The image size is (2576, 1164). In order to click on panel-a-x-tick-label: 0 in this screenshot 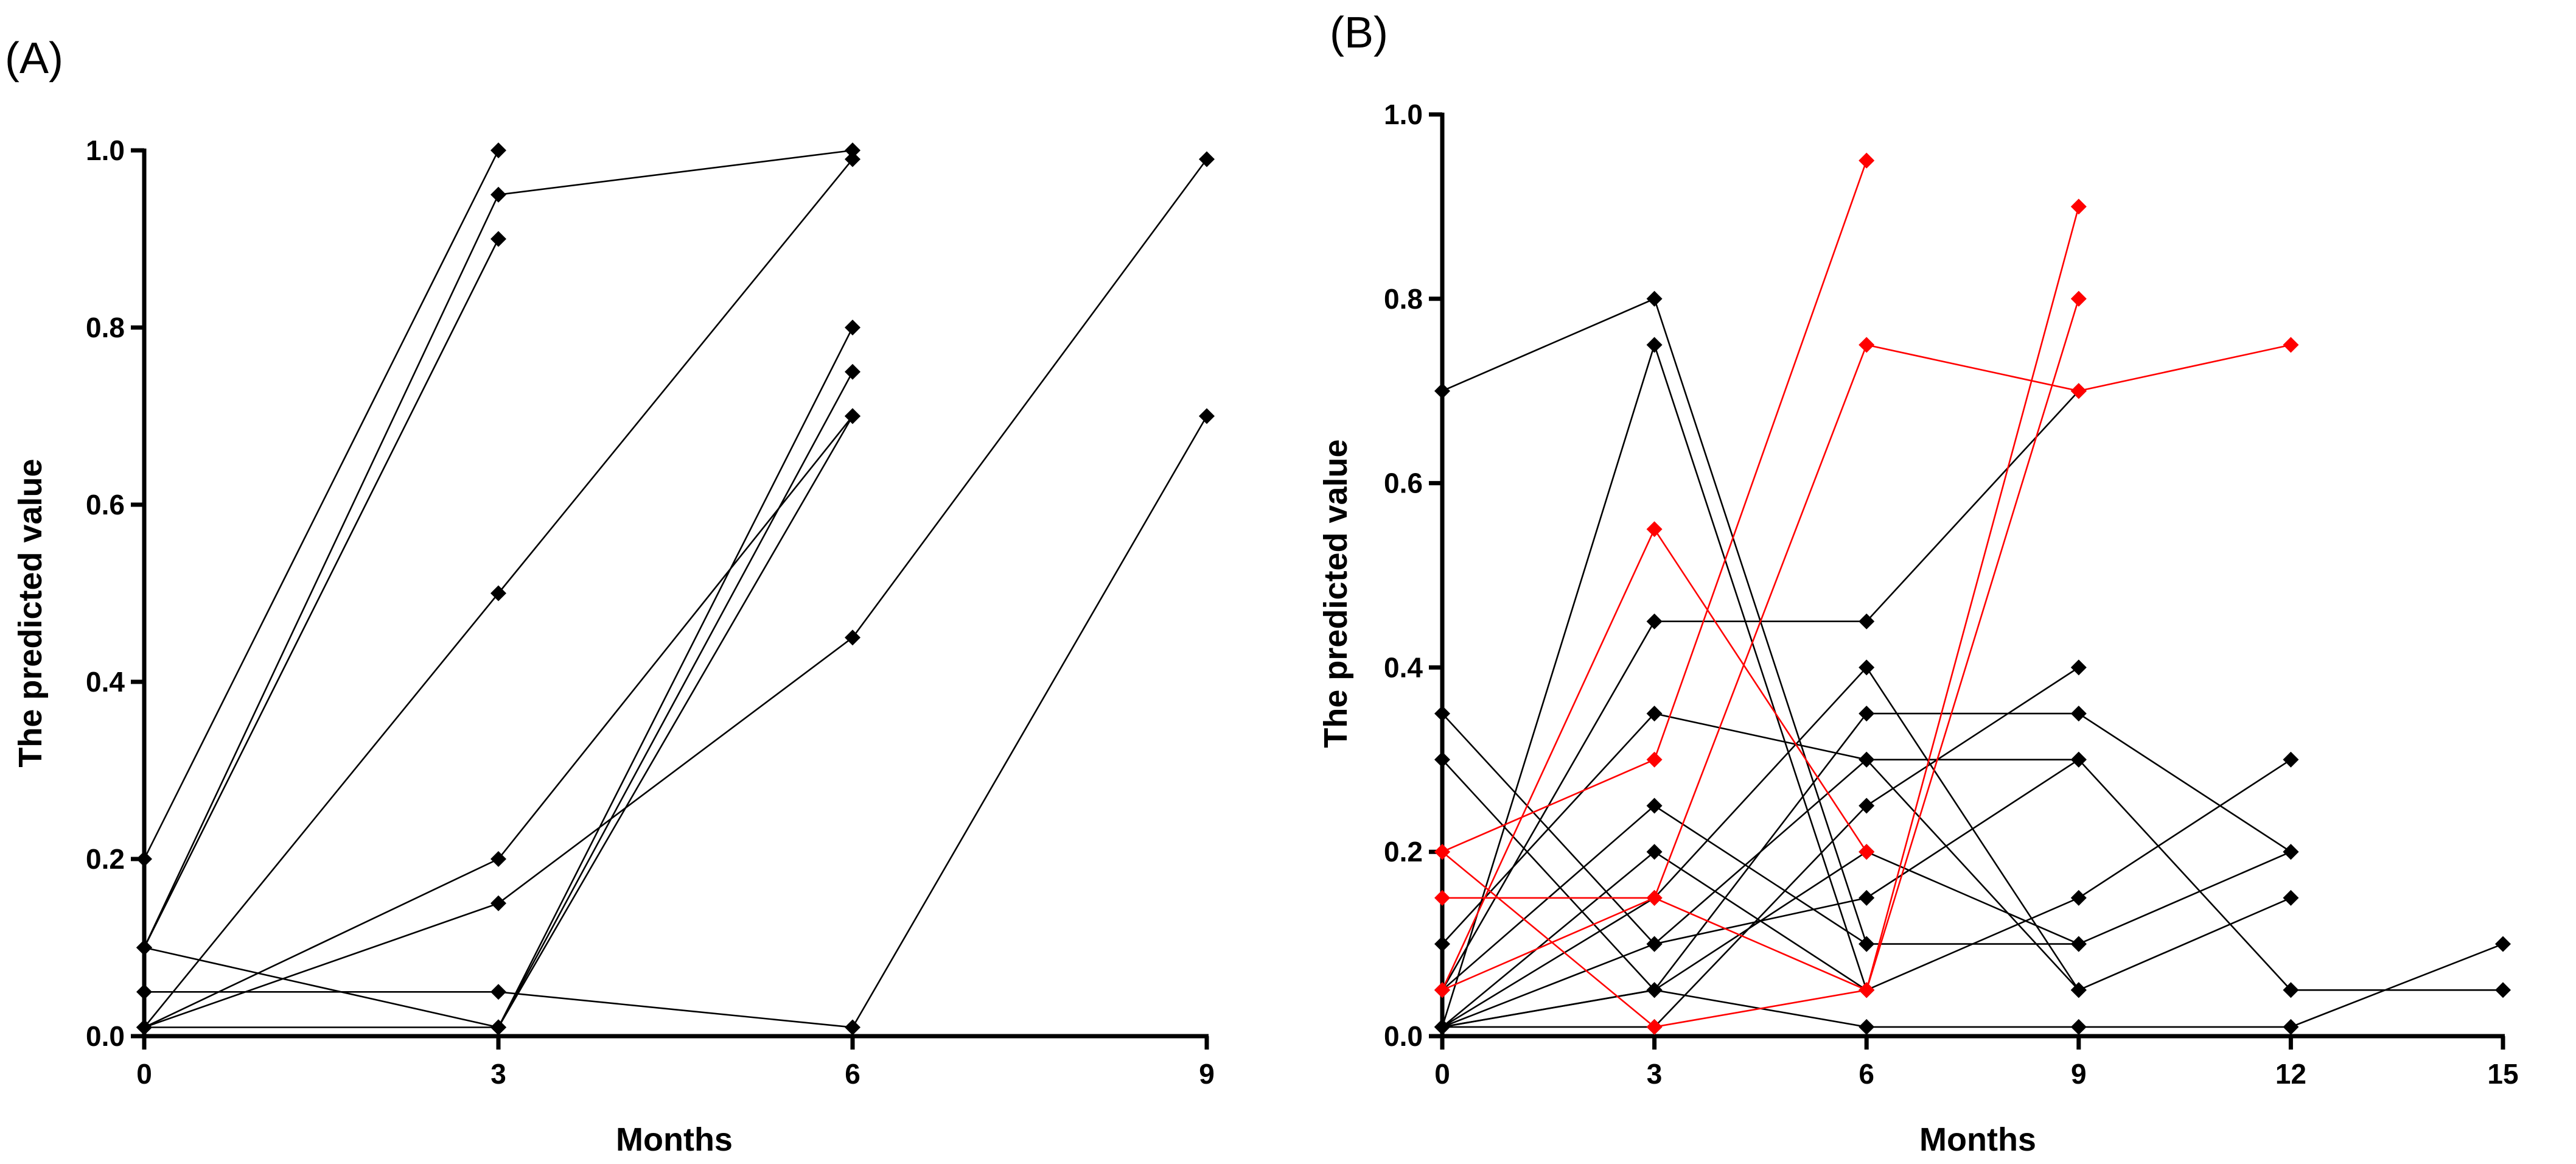, I will do `click(144, 1074)`.